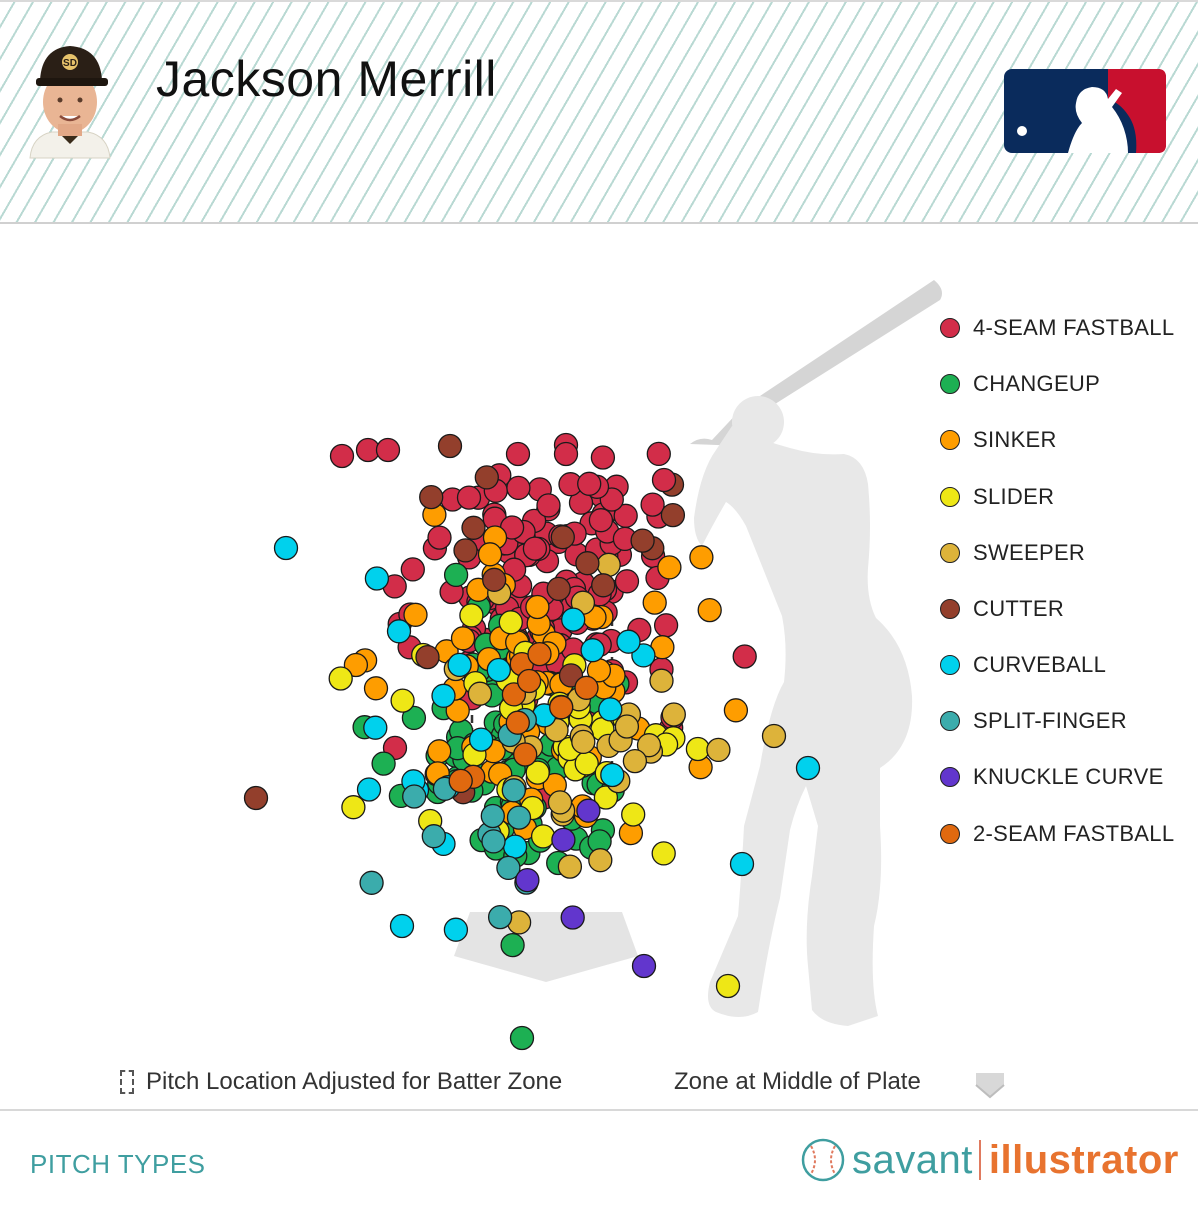  What do you see at coordinates (127, 1082) in the screenshot?
I see `dashed-zone-icon` at bounding box center [127, 1082].